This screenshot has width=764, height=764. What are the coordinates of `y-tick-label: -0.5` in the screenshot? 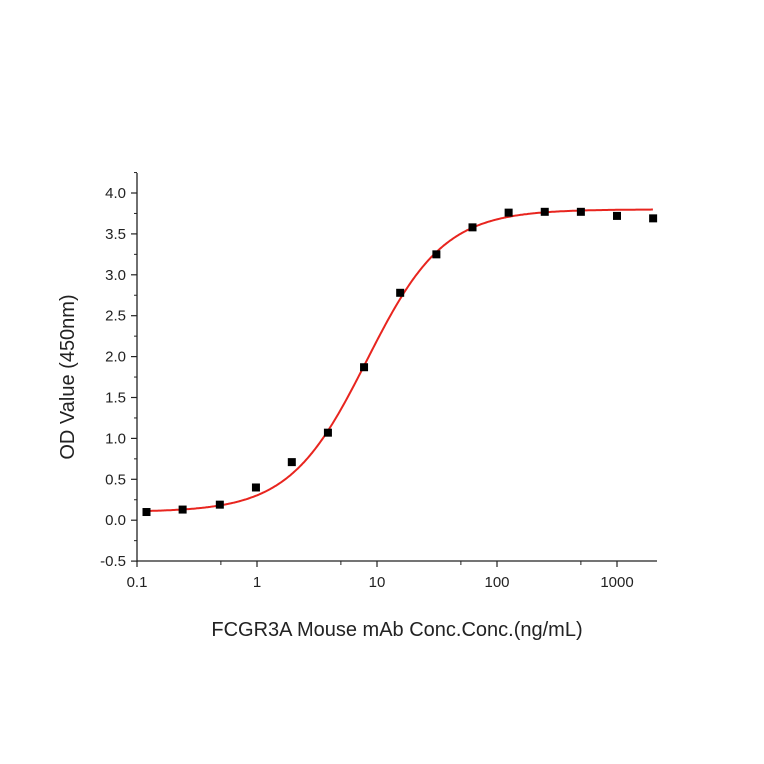 It's located at (113, 561).